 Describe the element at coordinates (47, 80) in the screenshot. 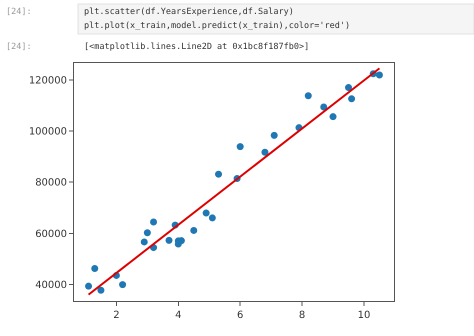

I see `y-tick-label: 120000` at that location.